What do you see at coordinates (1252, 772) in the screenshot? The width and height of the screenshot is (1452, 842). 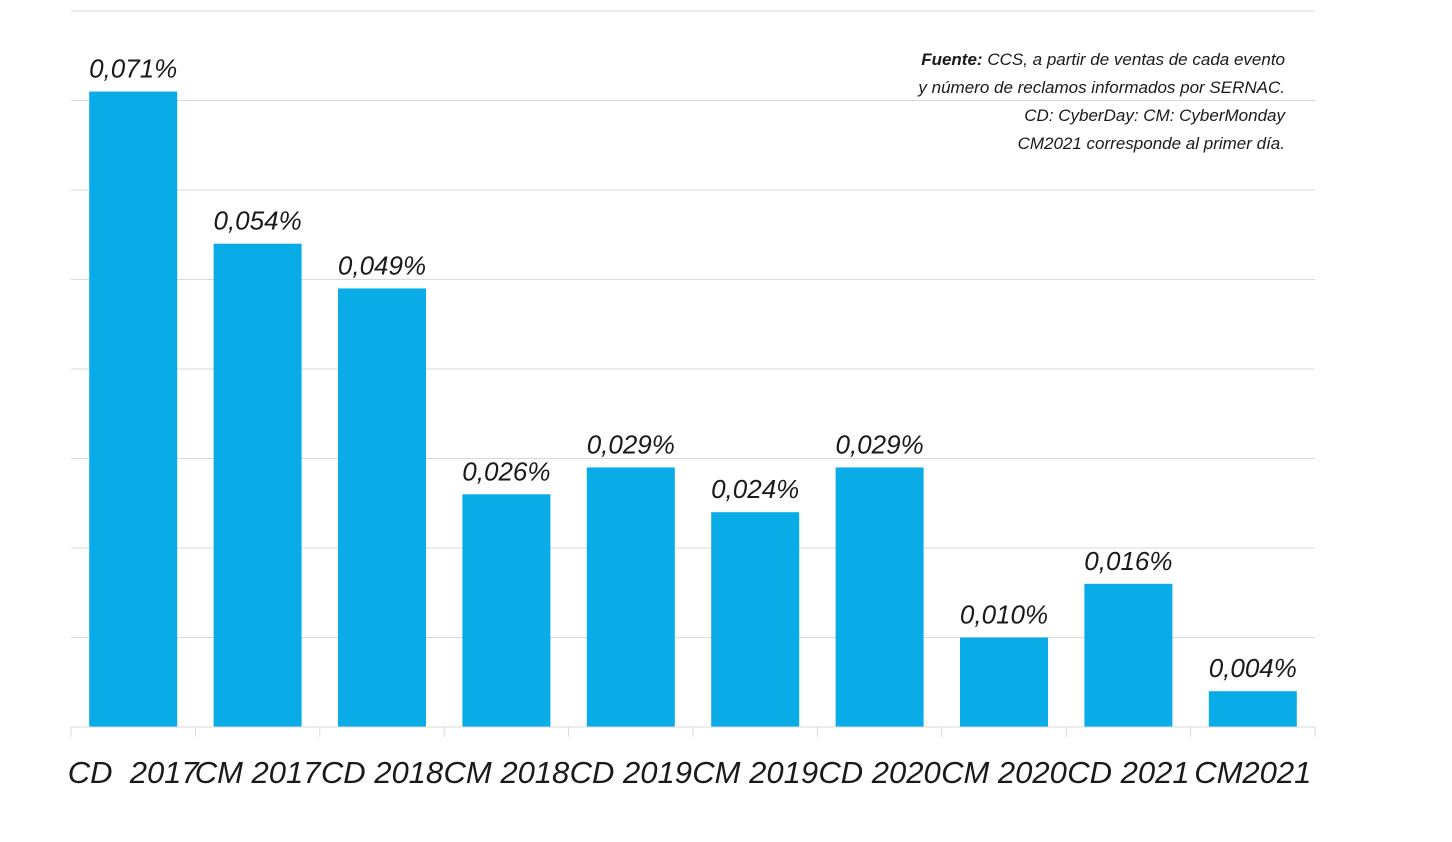 I see `x-tick-label: CM2021` at bounding box center [1252, 772].